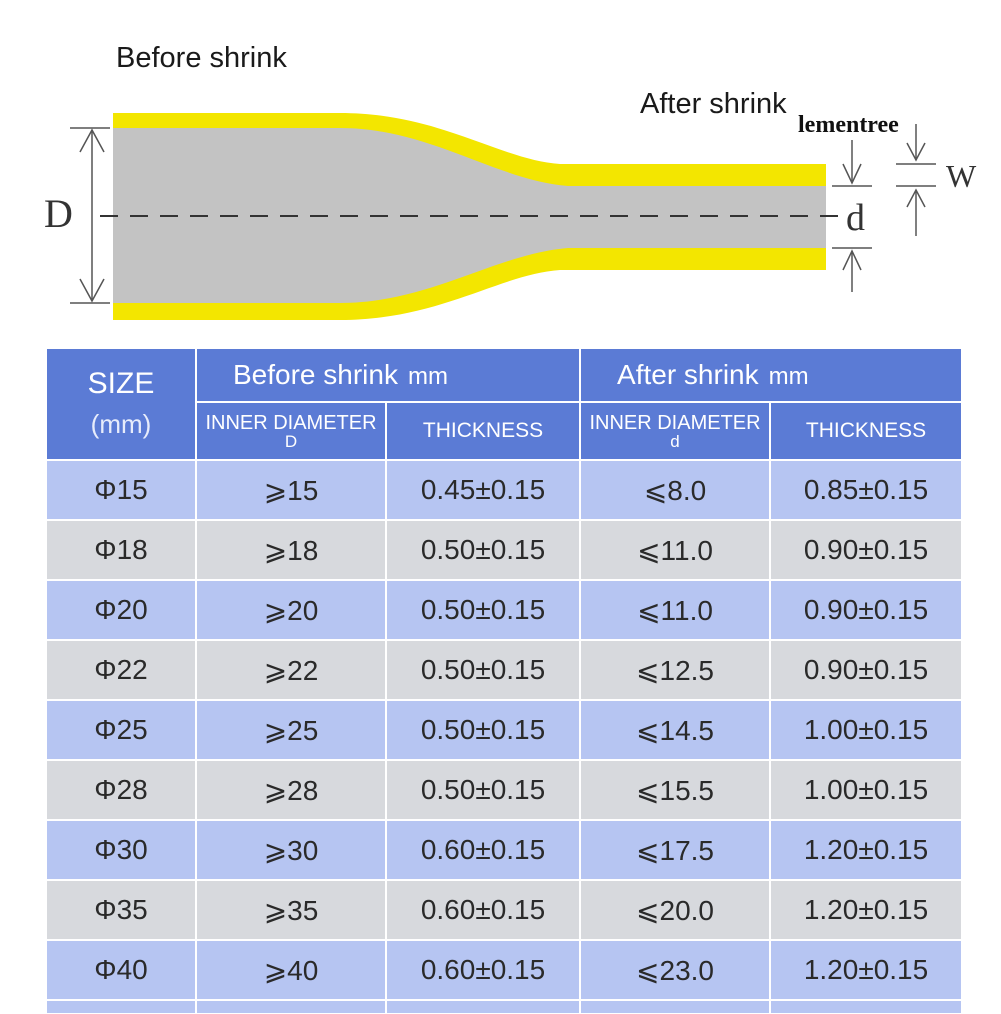 The image size is (1001, 1014). I want to click on before-shrink-header-label: Before shrink, so click(315, 374).